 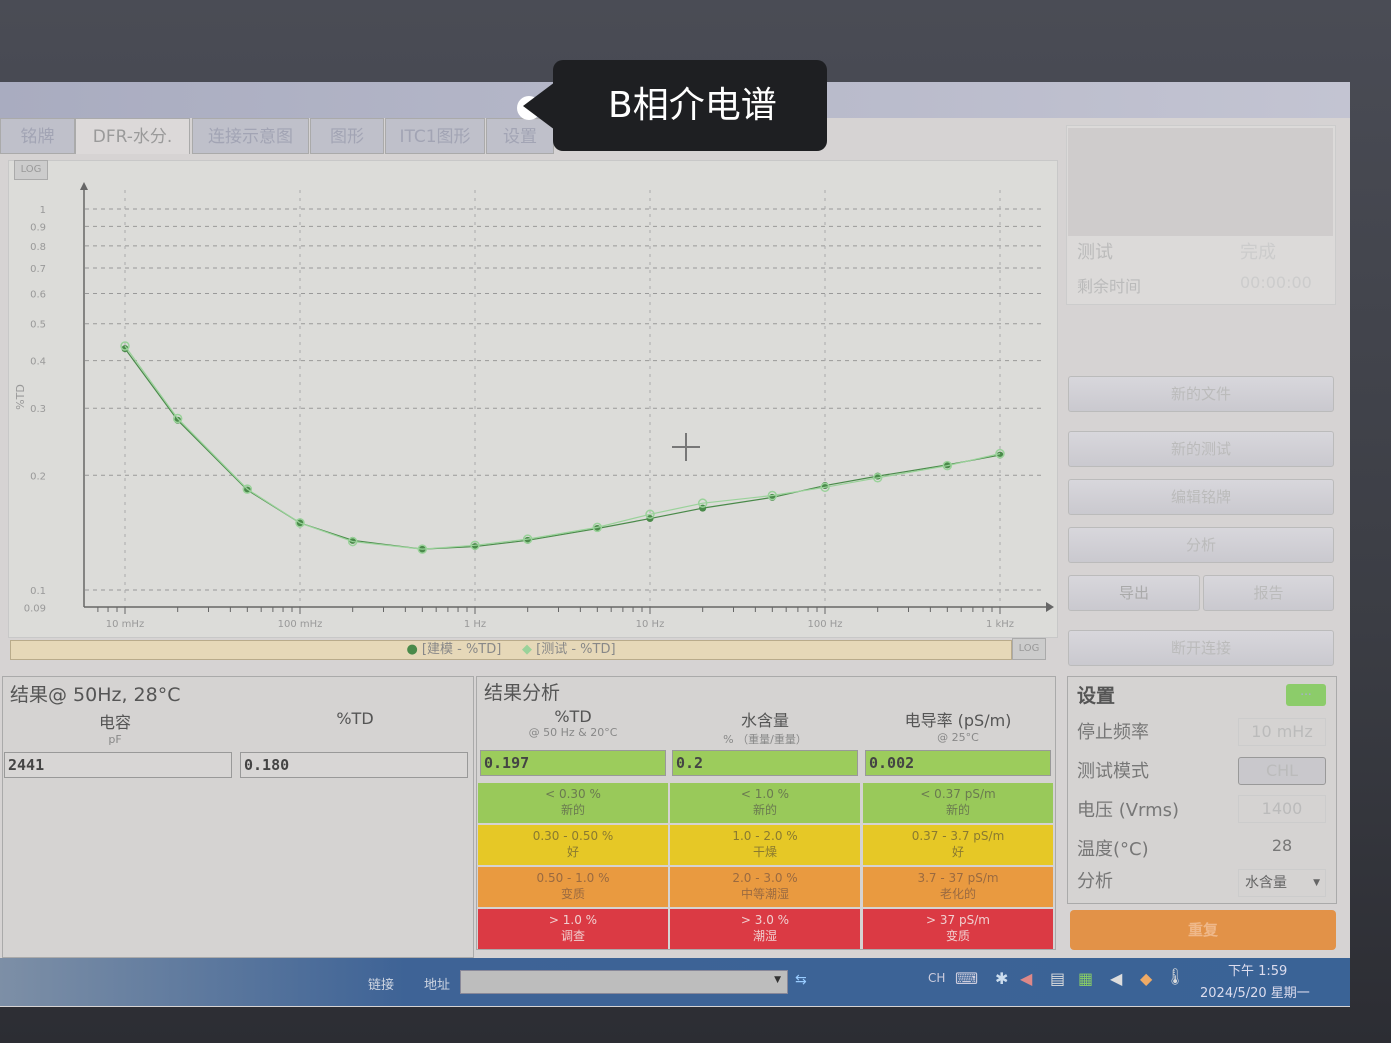 I want to click on y-tick-label: 0.09, so click(x=35, y=608).